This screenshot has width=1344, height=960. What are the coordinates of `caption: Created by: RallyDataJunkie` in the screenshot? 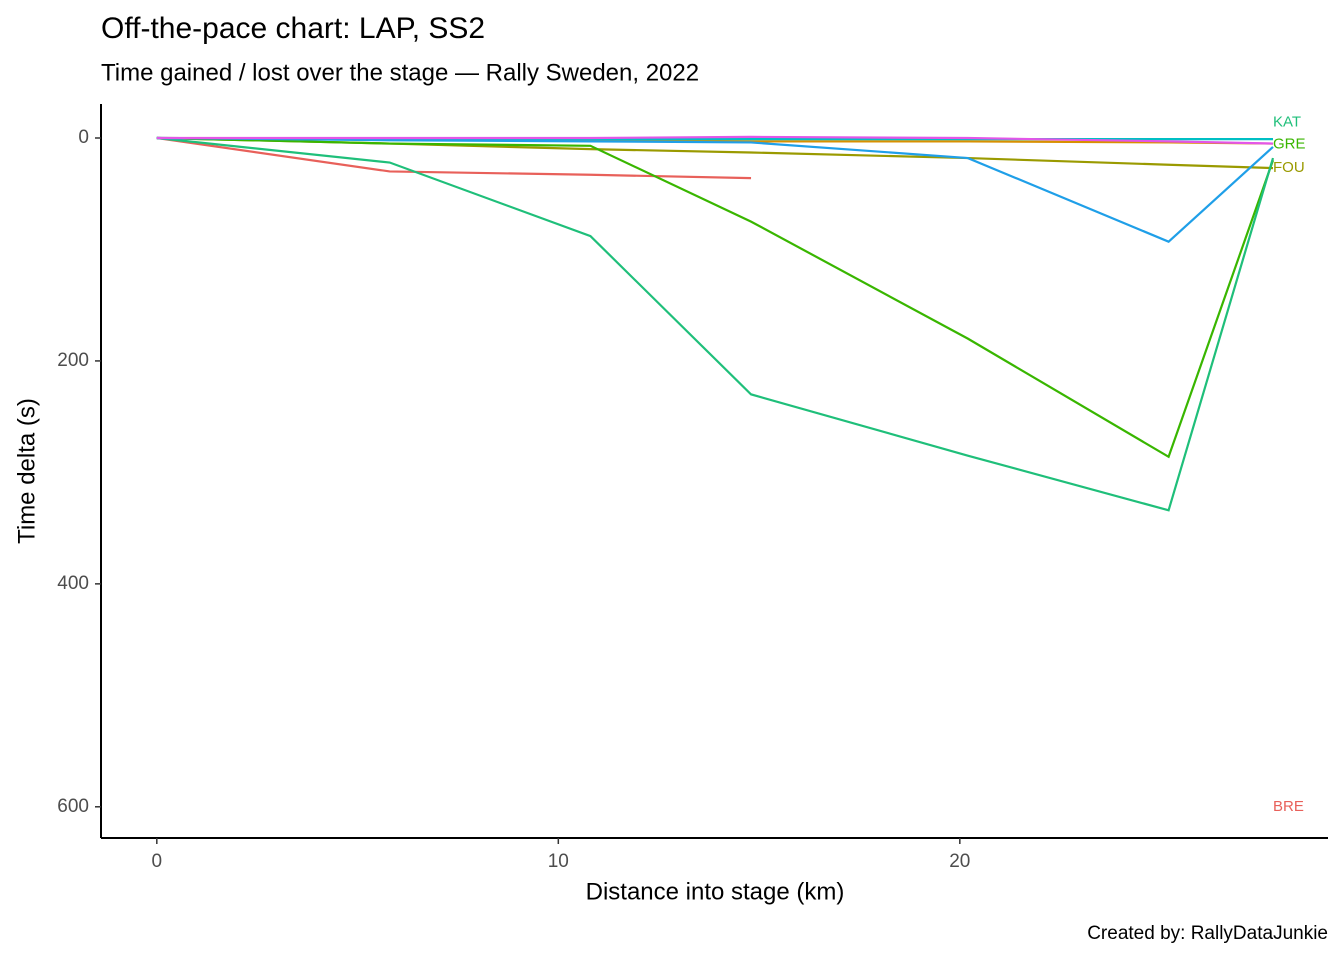 It's located at (1207, 933).